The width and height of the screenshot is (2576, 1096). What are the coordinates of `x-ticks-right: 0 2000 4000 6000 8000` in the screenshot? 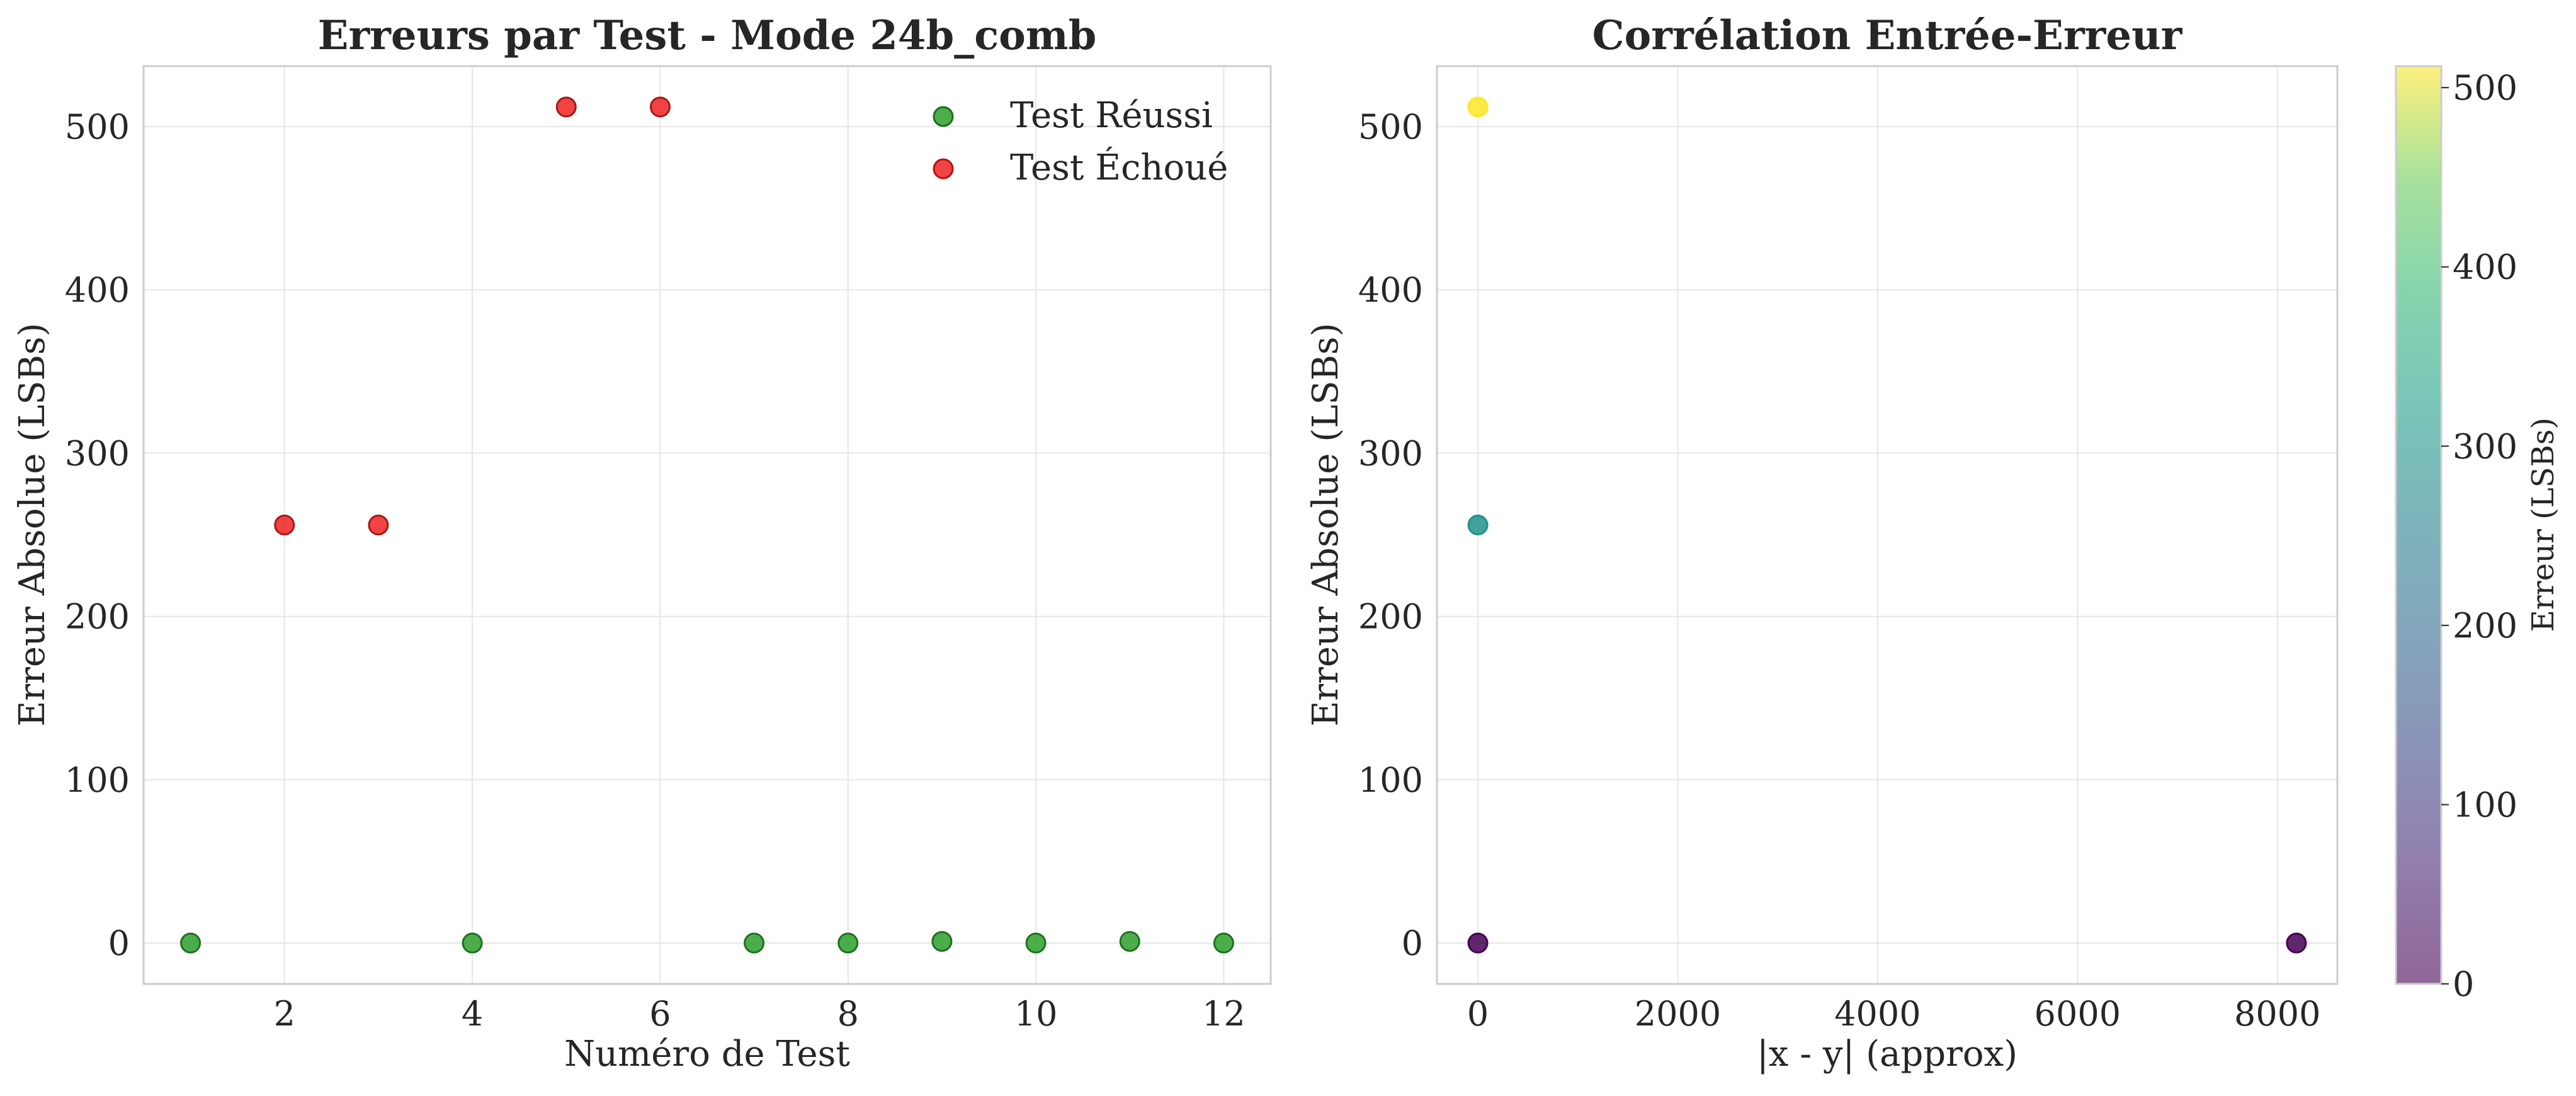 It's located at (1894, 1014).